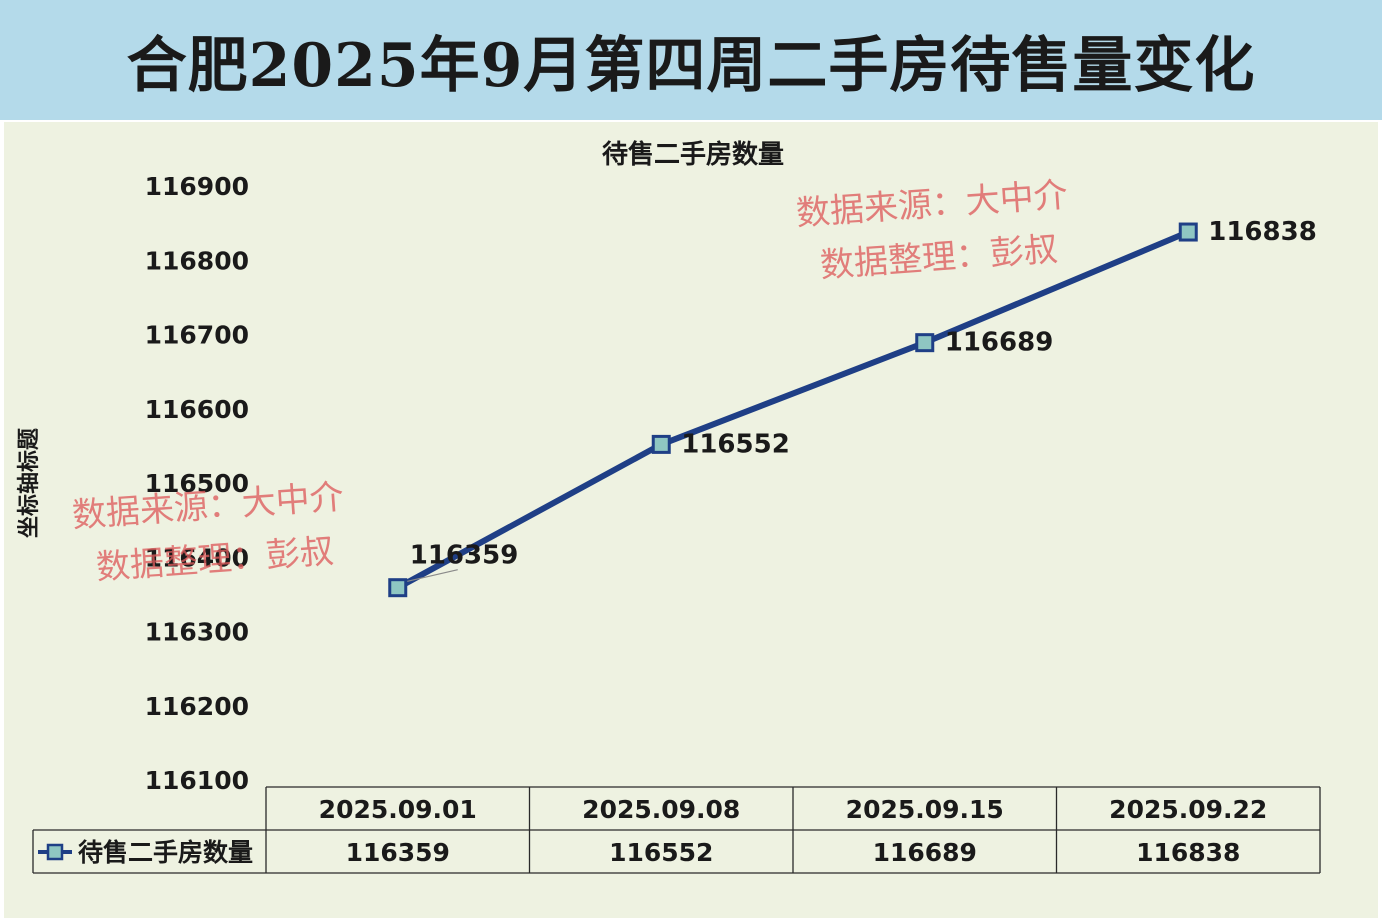 This screenshot has height=924, width=1382. What do you see at coordinates (999, 343) in the screenshot?
I see `data-label: 116689` at bounding box center [999, 343].